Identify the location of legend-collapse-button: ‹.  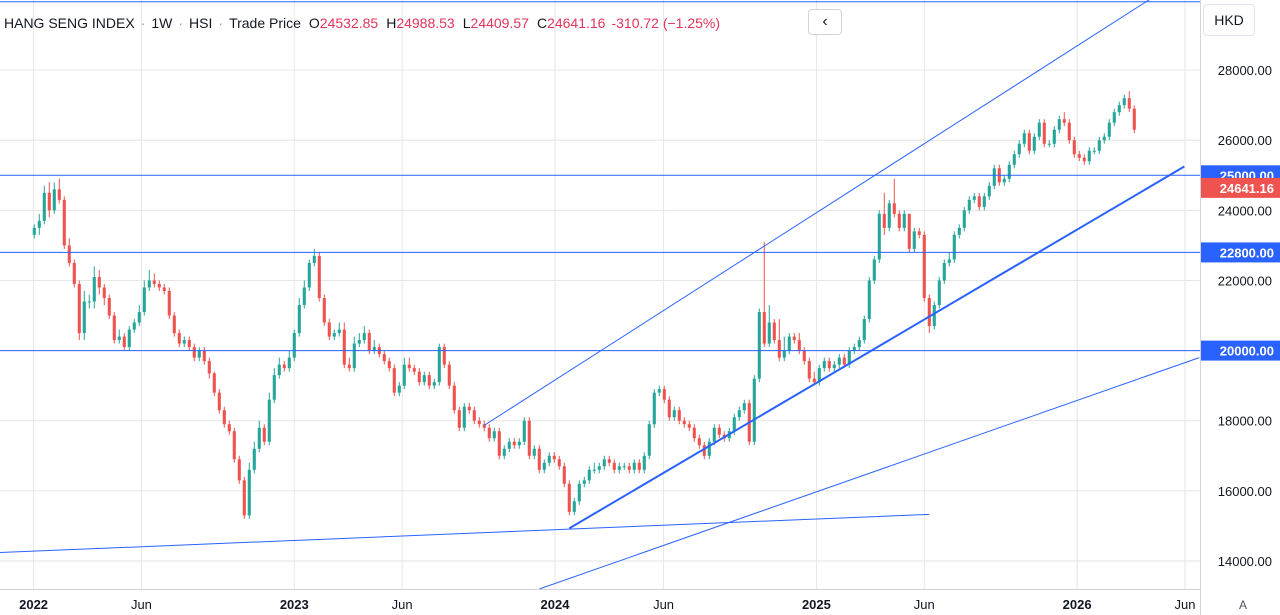
(825, 22).